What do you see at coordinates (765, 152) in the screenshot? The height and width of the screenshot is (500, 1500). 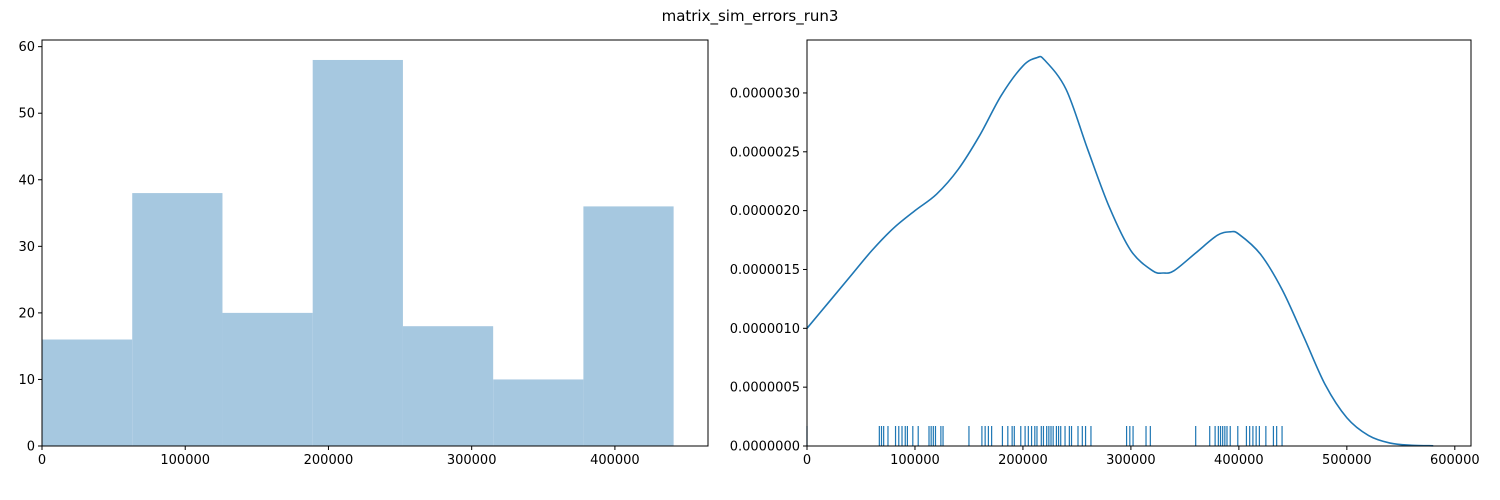 I see `kde-ytick-label: 0.0000025` at bounding box center [765, 152].